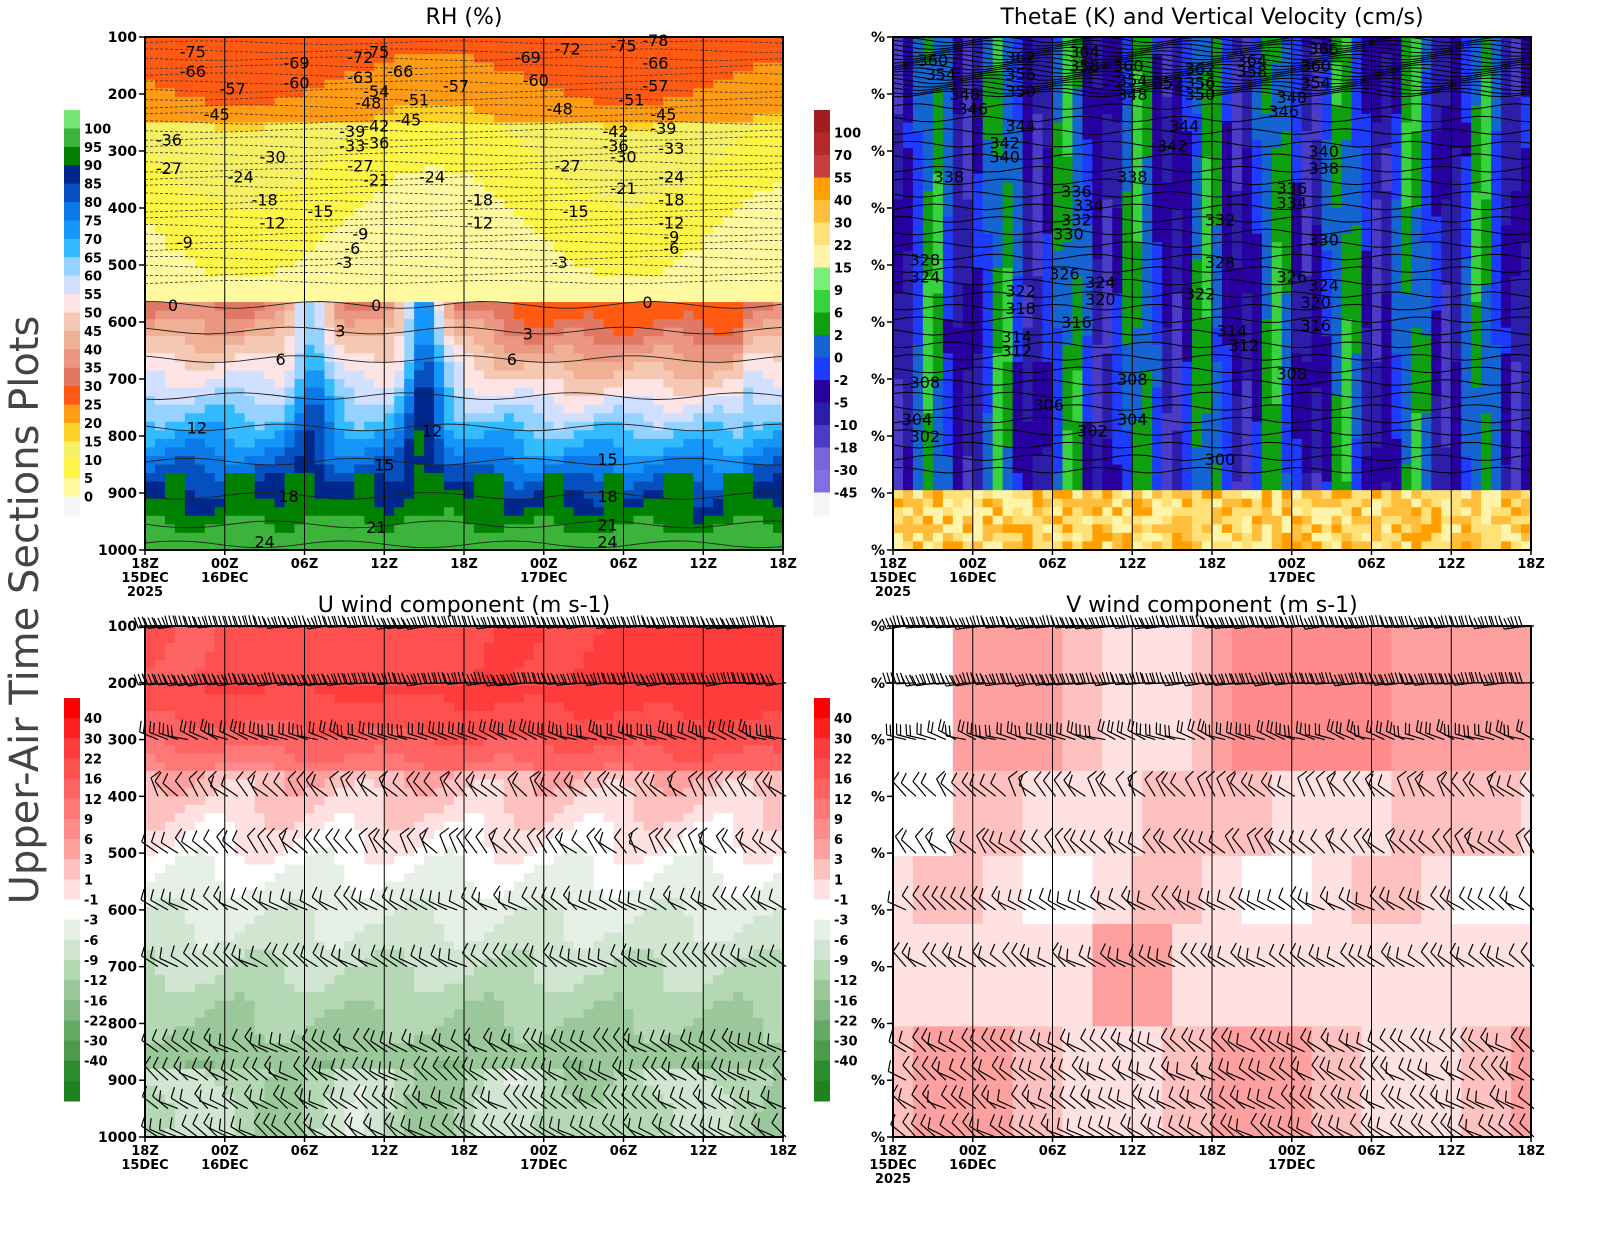 This screenshot has width=1600, height=1240. Describe the element at coordinates (273, 222) in the screenshot. I see `contour-label: -12` at that location.